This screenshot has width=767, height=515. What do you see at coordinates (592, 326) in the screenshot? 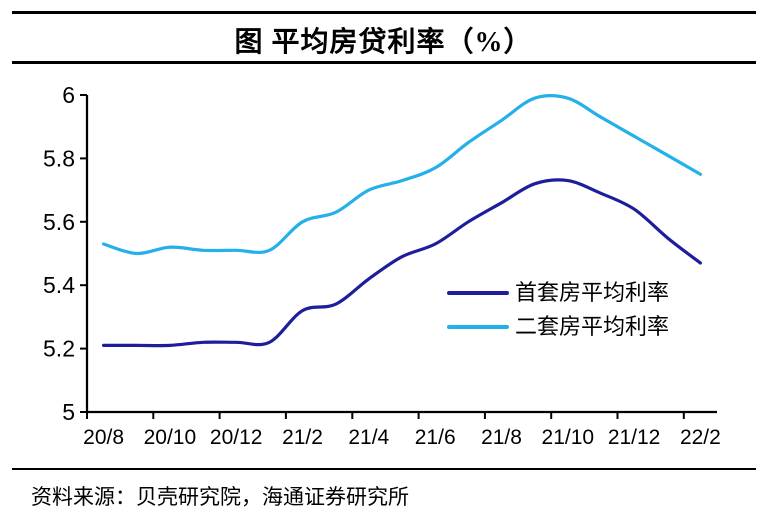
I see `second-home-legend-label: 二套房平均利率` at bounding box center [592, 326].